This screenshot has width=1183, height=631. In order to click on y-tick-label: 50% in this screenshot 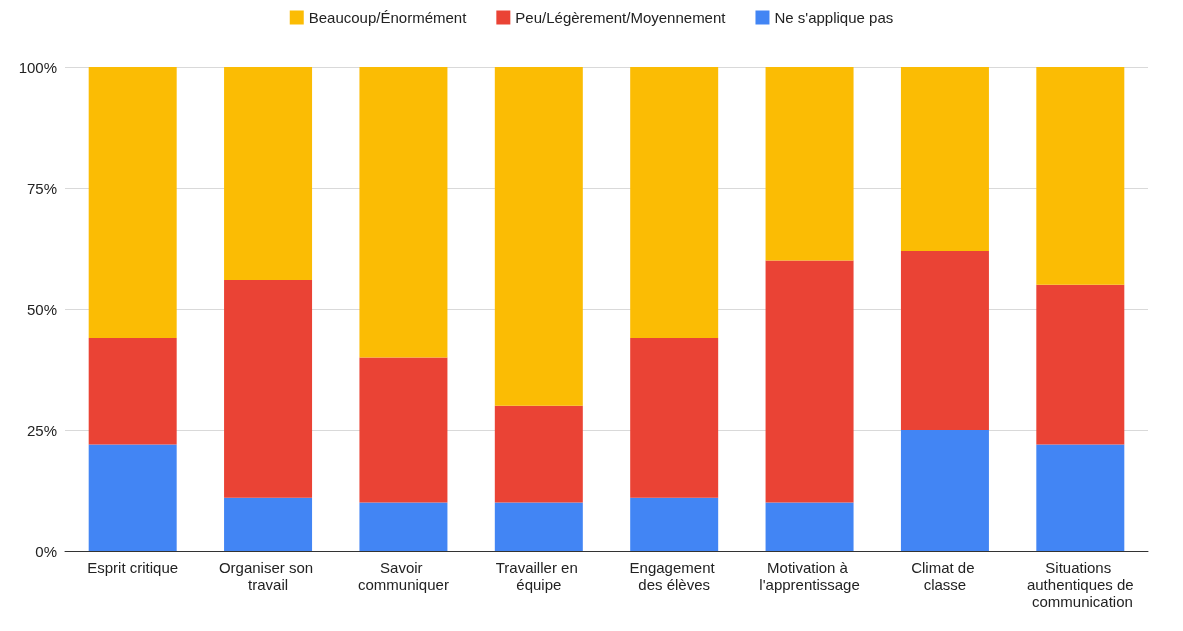, I will do `click(41, 309)`.